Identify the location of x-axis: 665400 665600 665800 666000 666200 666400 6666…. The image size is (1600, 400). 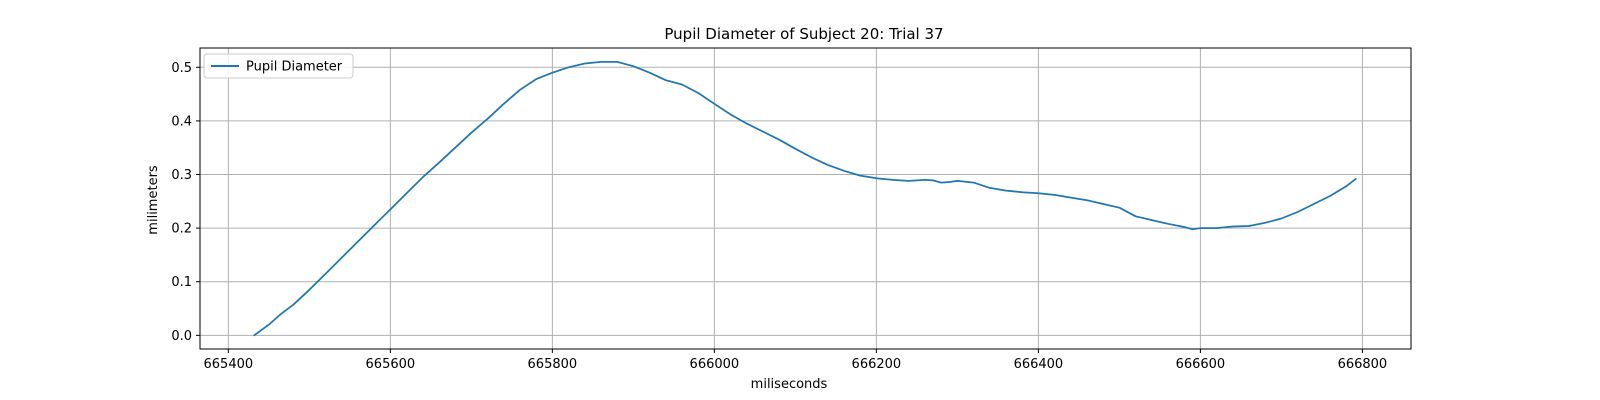
(796, 360).